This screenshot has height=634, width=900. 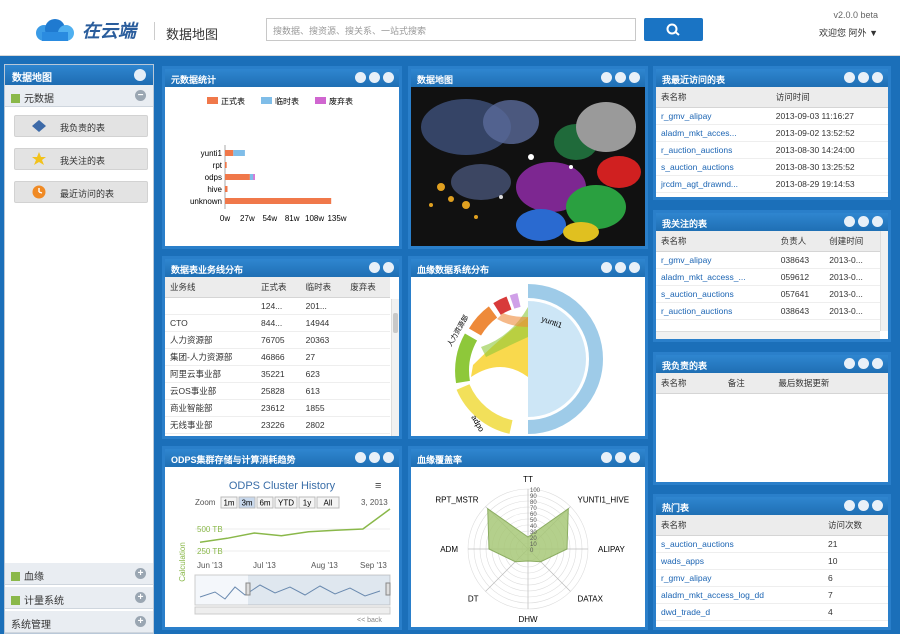 I want to click on scrollbar-thumb, so click(x=395, y=323).